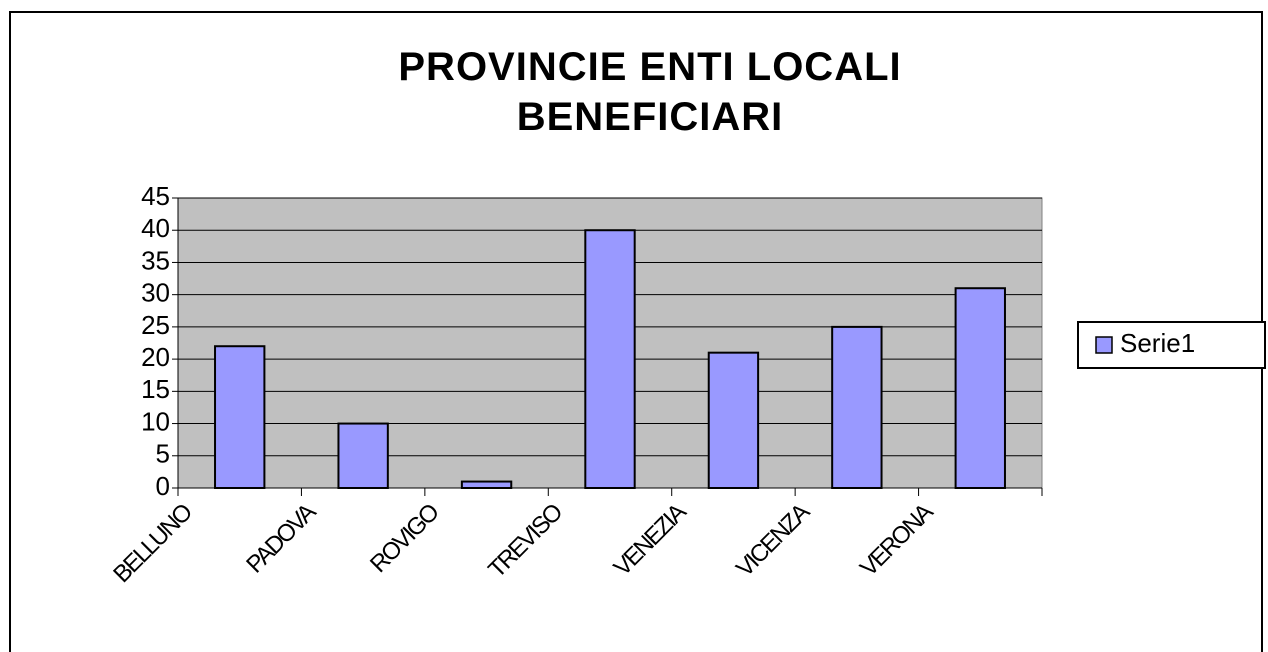 The image size is (1268, 652). Describe the element at coordinates (650, 92) in the screenshot. I see `chart-title: PROVINCIE ENTI LOCALI BENEFICIARI` at that location.